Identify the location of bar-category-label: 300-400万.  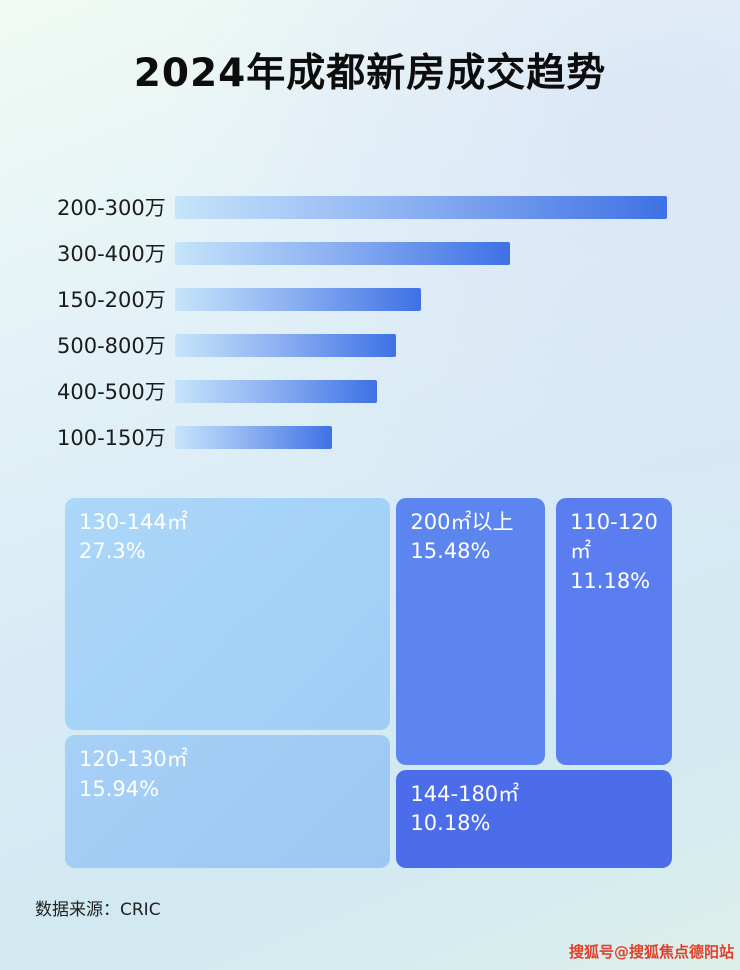
(111, 254).